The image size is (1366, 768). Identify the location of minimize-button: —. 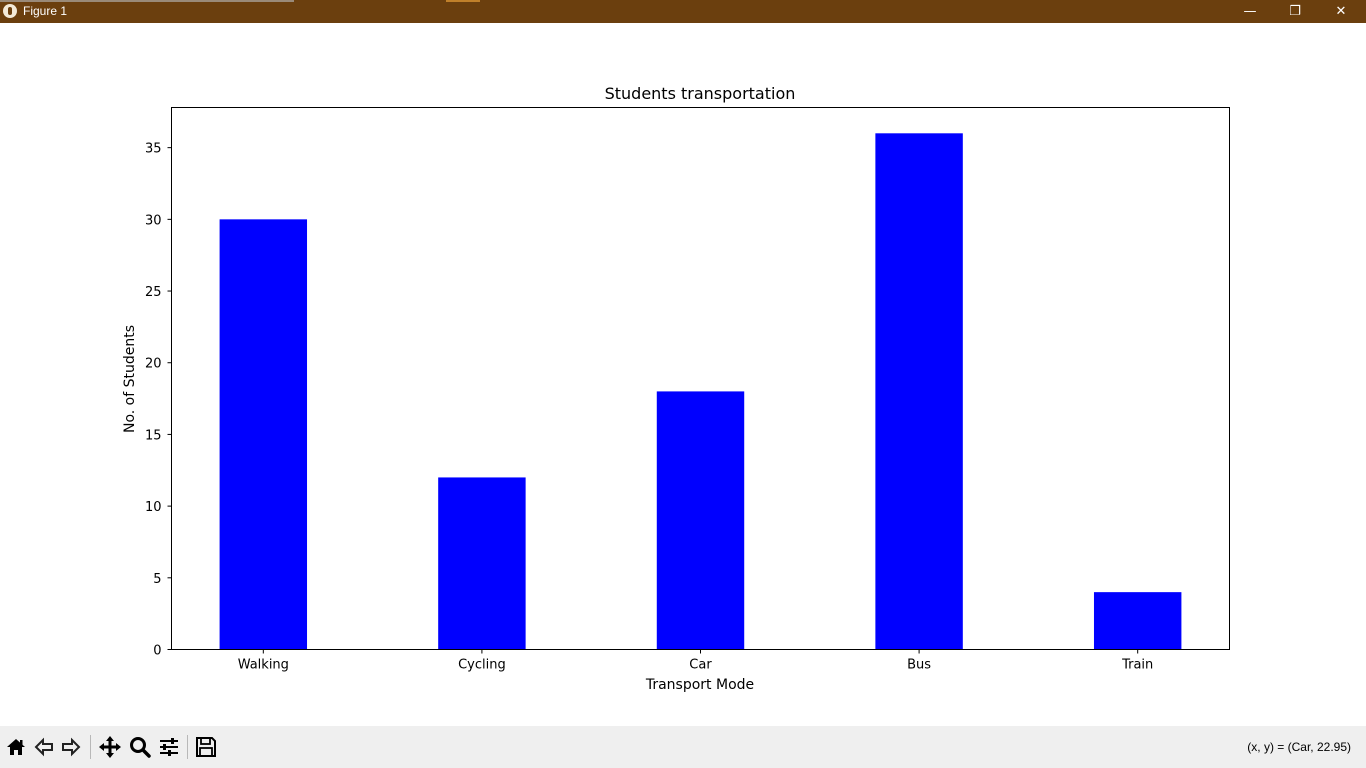
(1250, 11).